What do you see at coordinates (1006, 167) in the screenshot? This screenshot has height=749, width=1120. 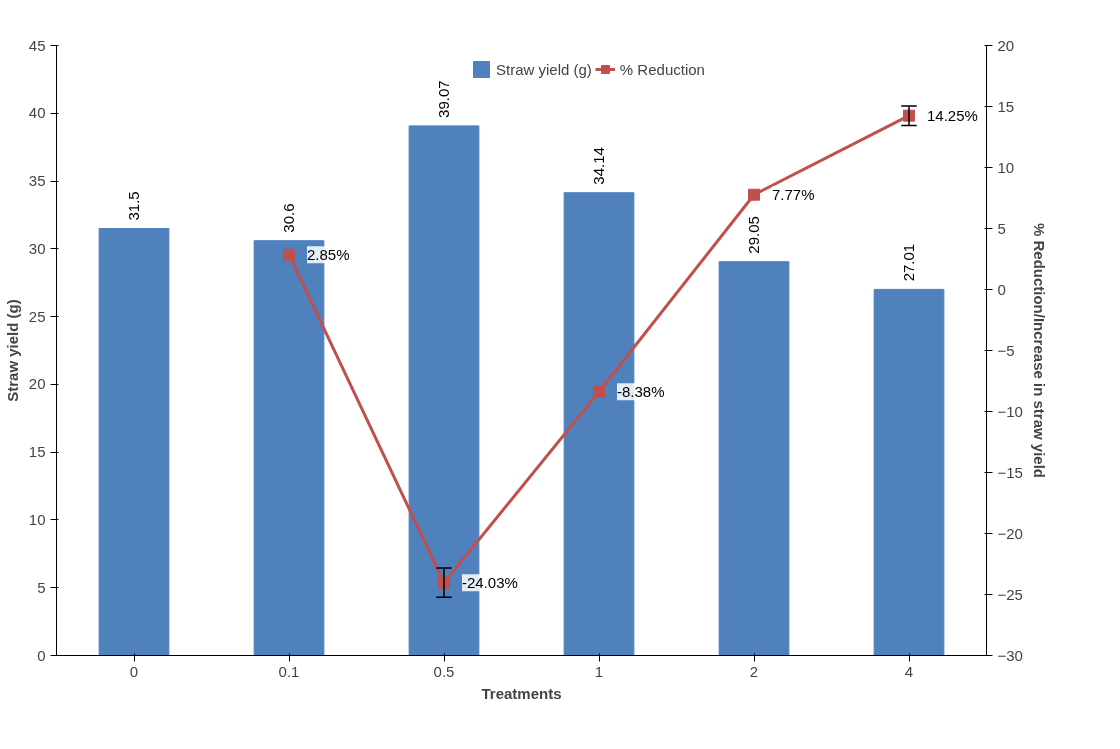 I see `y2-tick-label: 10` at bounding box center [1006, 167].